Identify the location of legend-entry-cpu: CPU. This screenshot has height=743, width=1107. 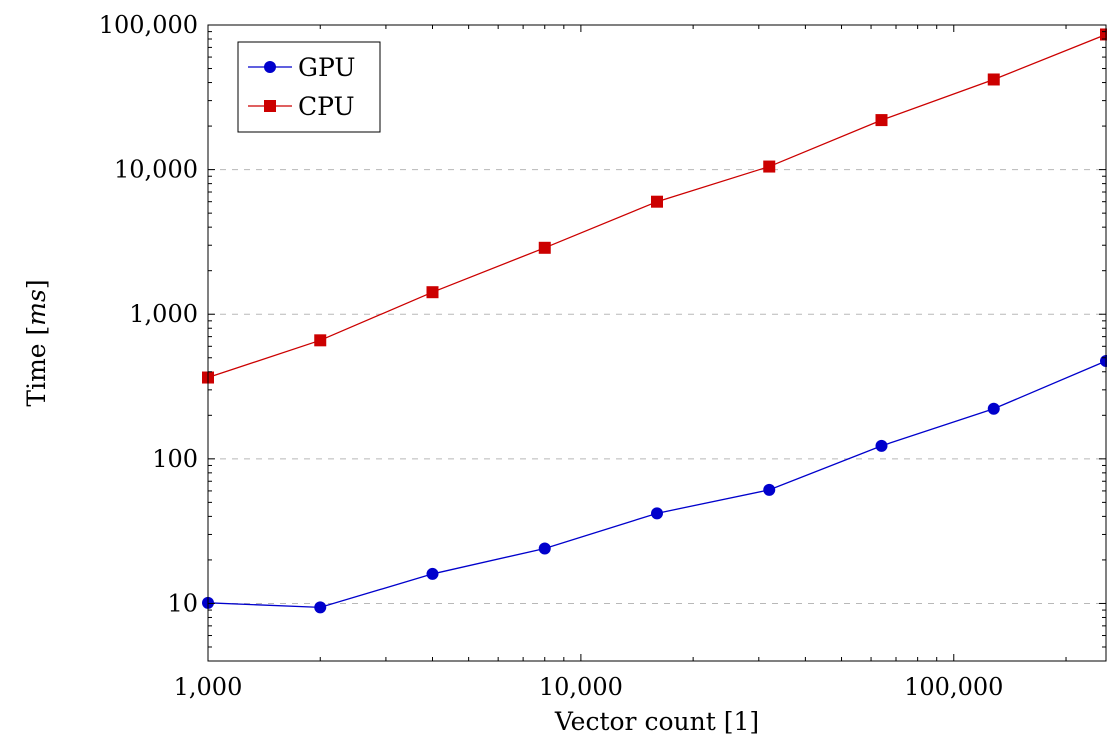
(301, 106).